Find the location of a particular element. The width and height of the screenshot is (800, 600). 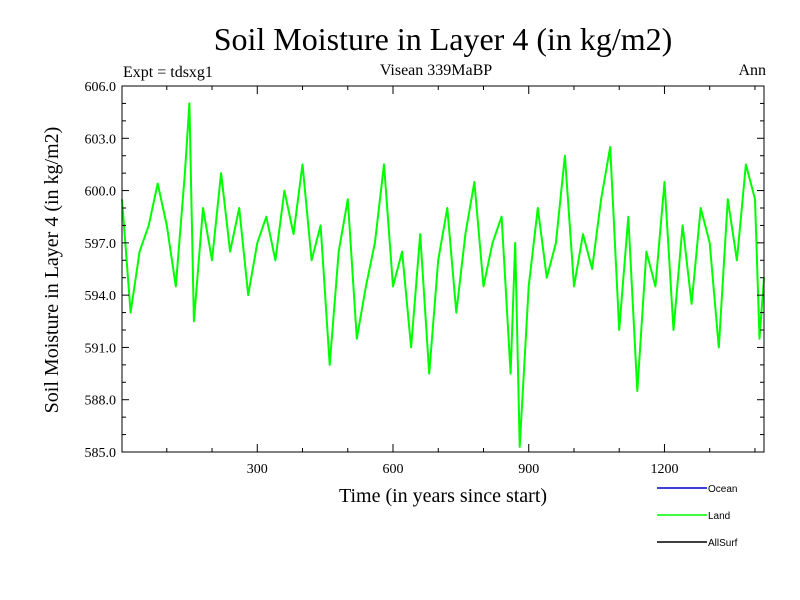

y-tick-label: 594.0 is located at coordinates (101, 296).